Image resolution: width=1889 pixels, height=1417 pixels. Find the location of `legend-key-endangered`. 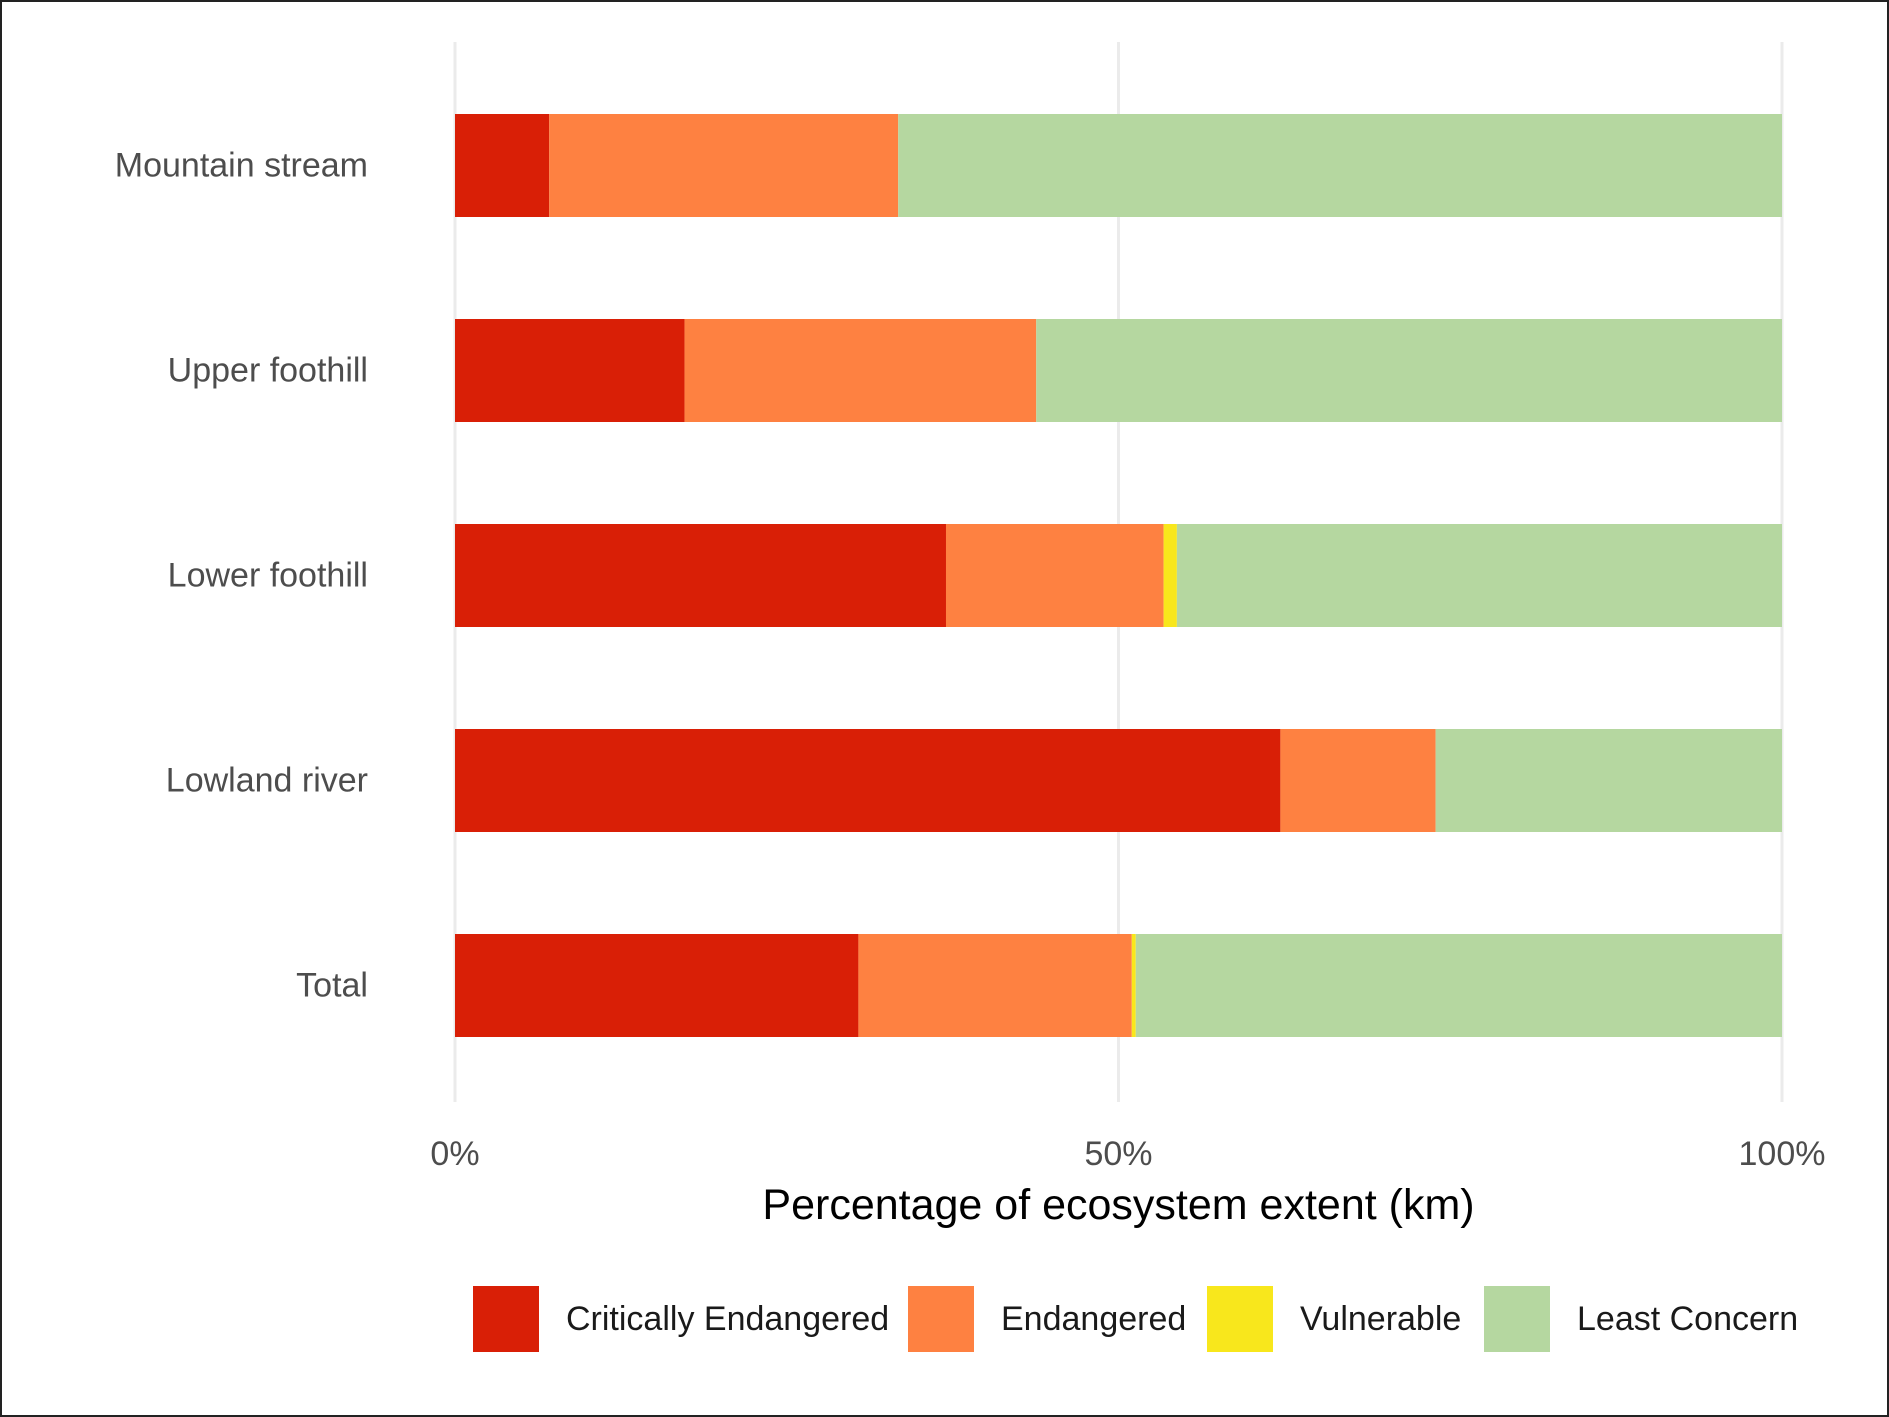

legend-key-endangered is located at coordinates (941, 1319).